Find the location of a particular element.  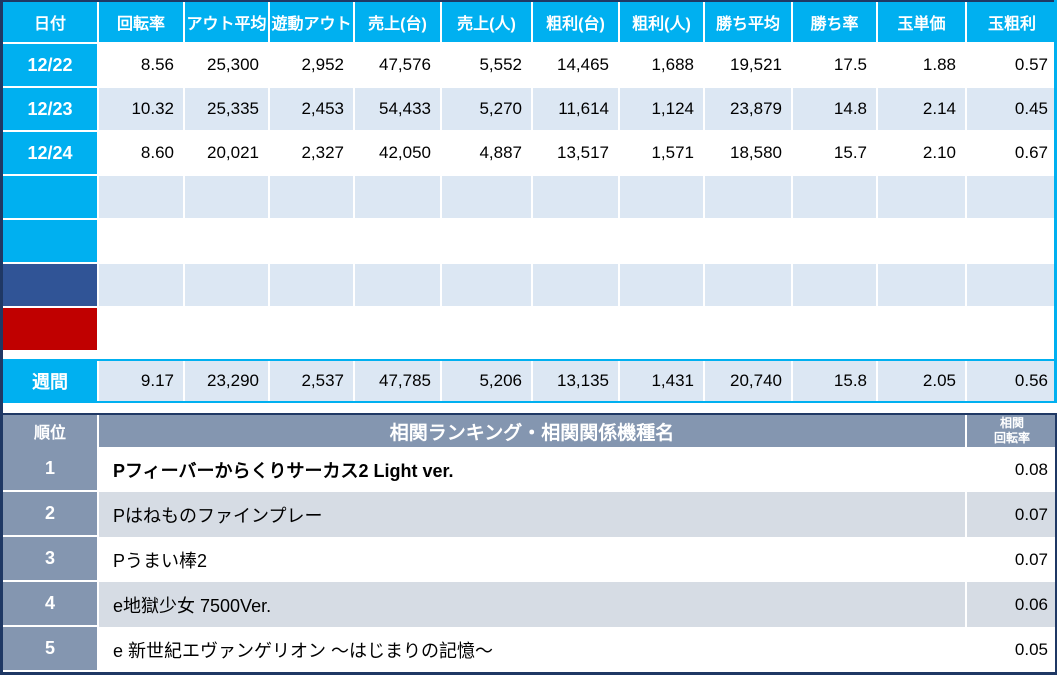

data-cell: 4,887 is located at coordinates (487, 154).